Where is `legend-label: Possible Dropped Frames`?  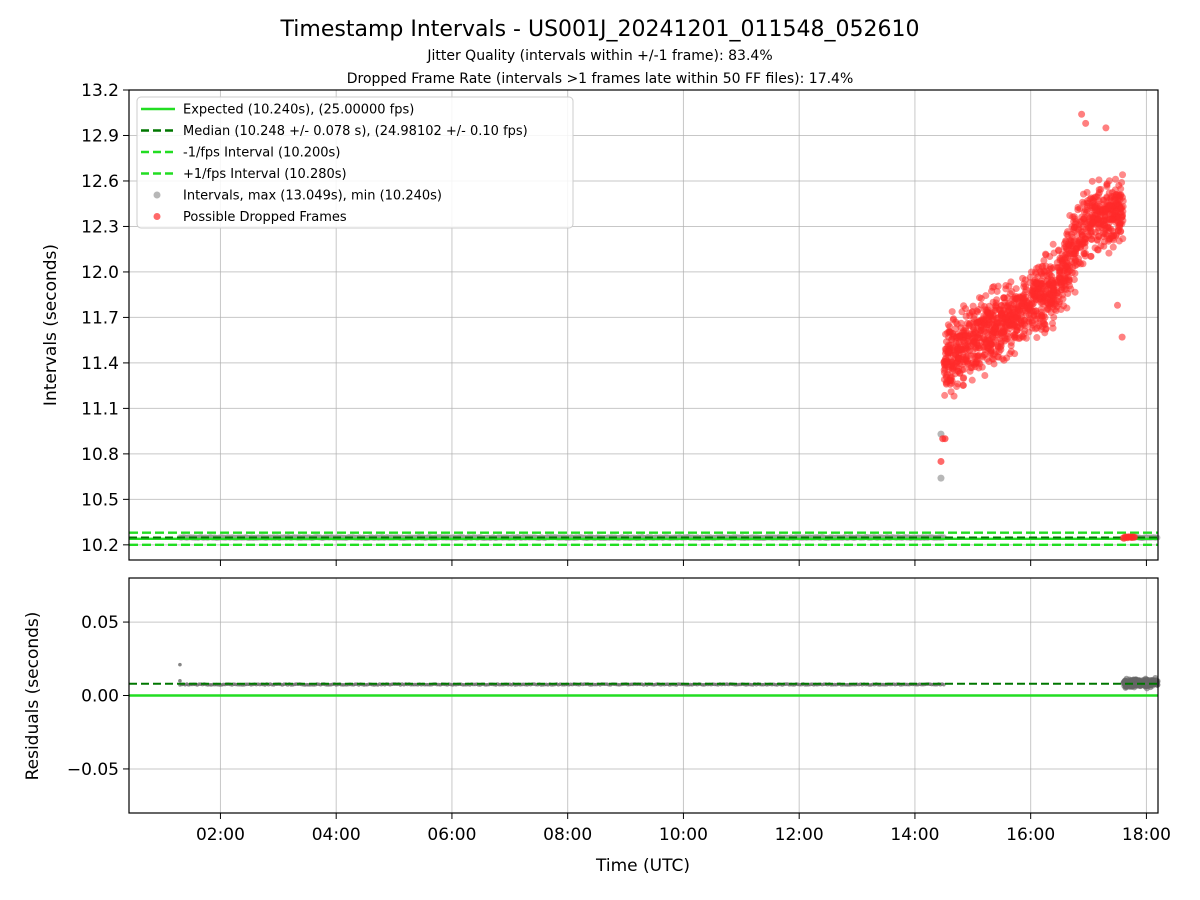
legend-label: Possible Dropped Frames is located at coordinates (265, 217).